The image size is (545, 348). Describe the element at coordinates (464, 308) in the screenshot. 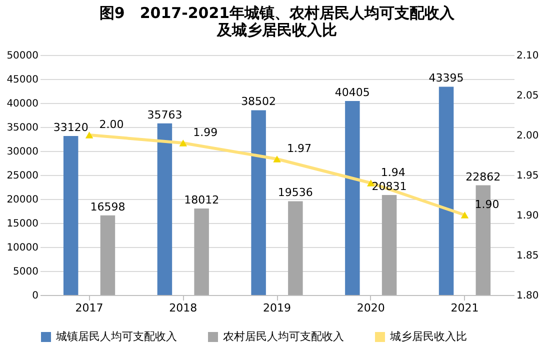

I see `x-tick-label: 2021` at that location.